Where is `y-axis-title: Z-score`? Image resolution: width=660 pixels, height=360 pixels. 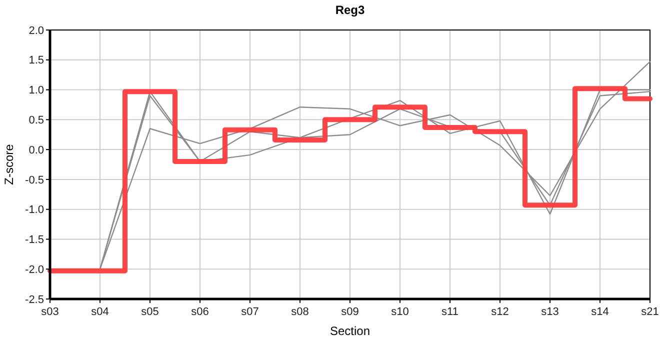
y-axis-title: Z-score is located at coordinates (9, 164).